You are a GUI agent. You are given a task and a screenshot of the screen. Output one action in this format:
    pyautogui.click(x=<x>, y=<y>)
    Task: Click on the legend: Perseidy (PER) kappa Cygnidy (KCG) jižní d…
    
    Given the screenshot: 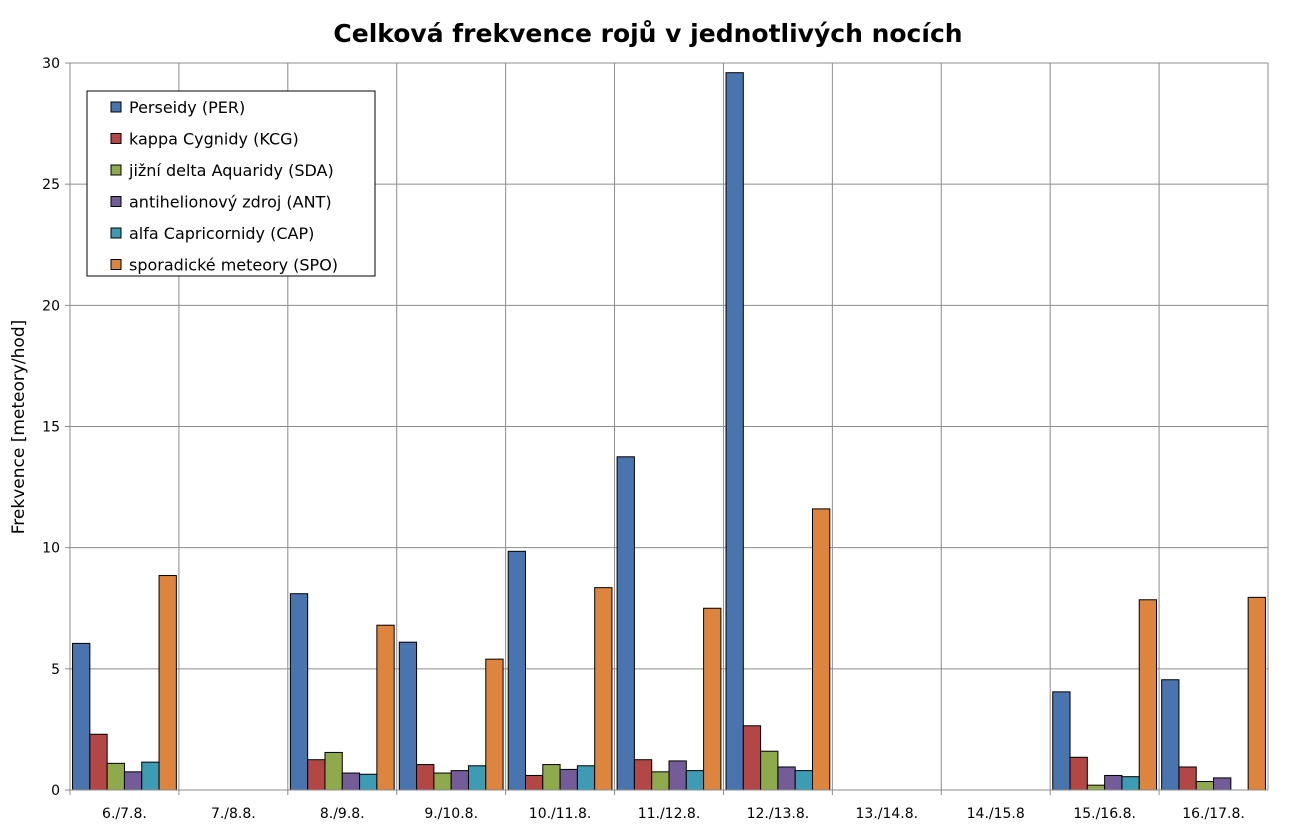 What is the action you would take?
    pyautogui.click(x=231, y=183)
    